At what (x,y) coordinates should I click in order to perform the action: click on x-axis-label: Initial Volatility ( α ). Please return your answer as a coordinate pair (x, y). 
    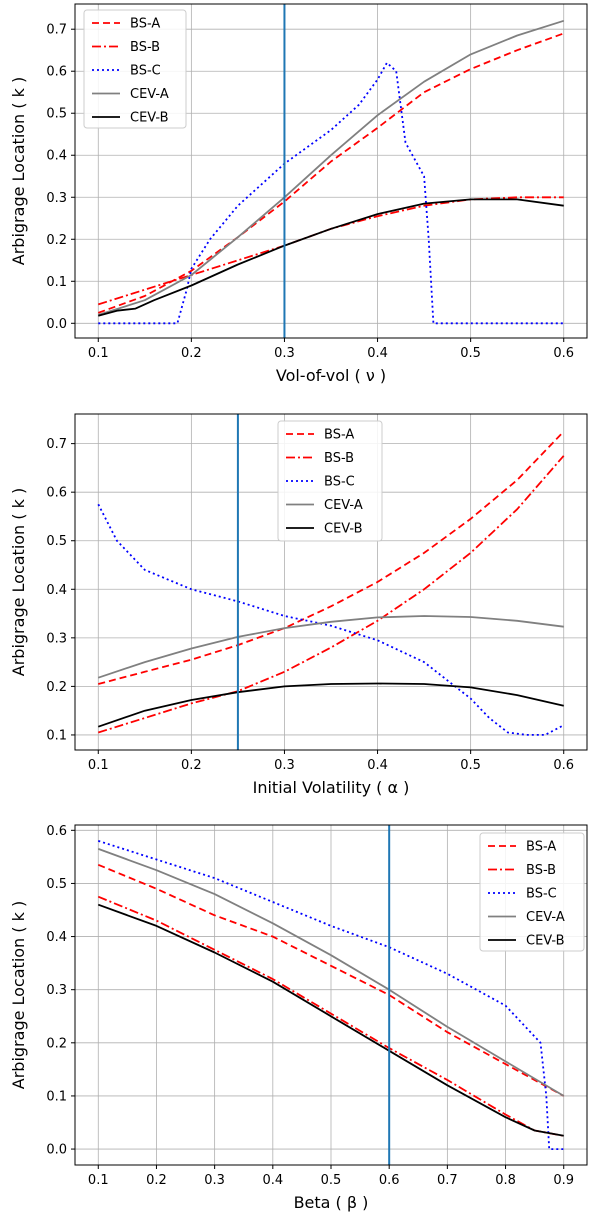
    Looking at the image, I should click on (331, 787).